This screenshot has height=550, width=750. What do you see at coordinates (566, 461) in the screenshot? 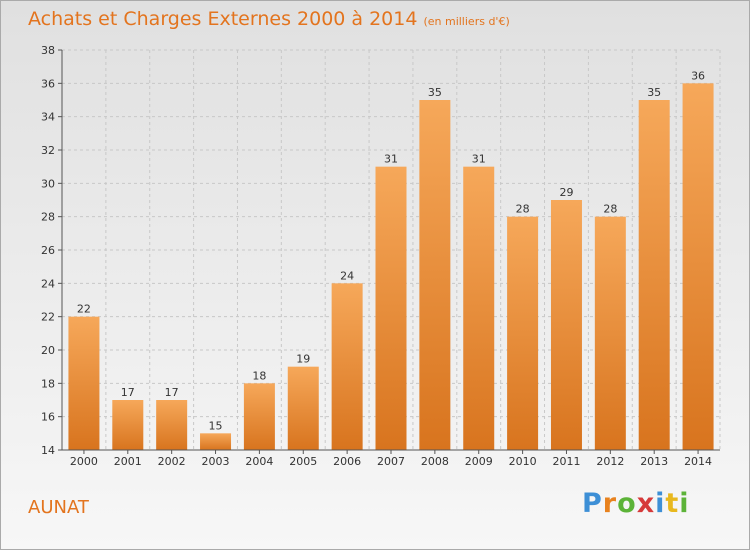
I see `x-tick-label: 2011` at bounding box center [566, 461].